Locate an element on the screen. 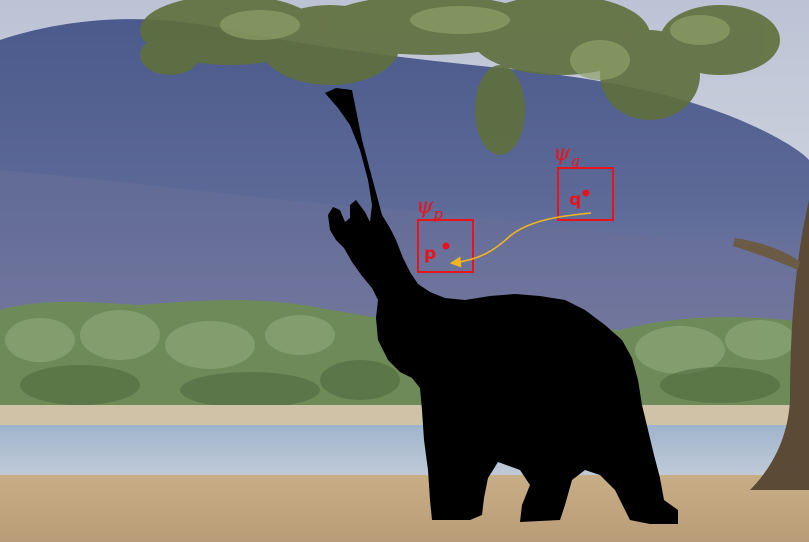  foliage-shadow is located at coordinates (400, 384).